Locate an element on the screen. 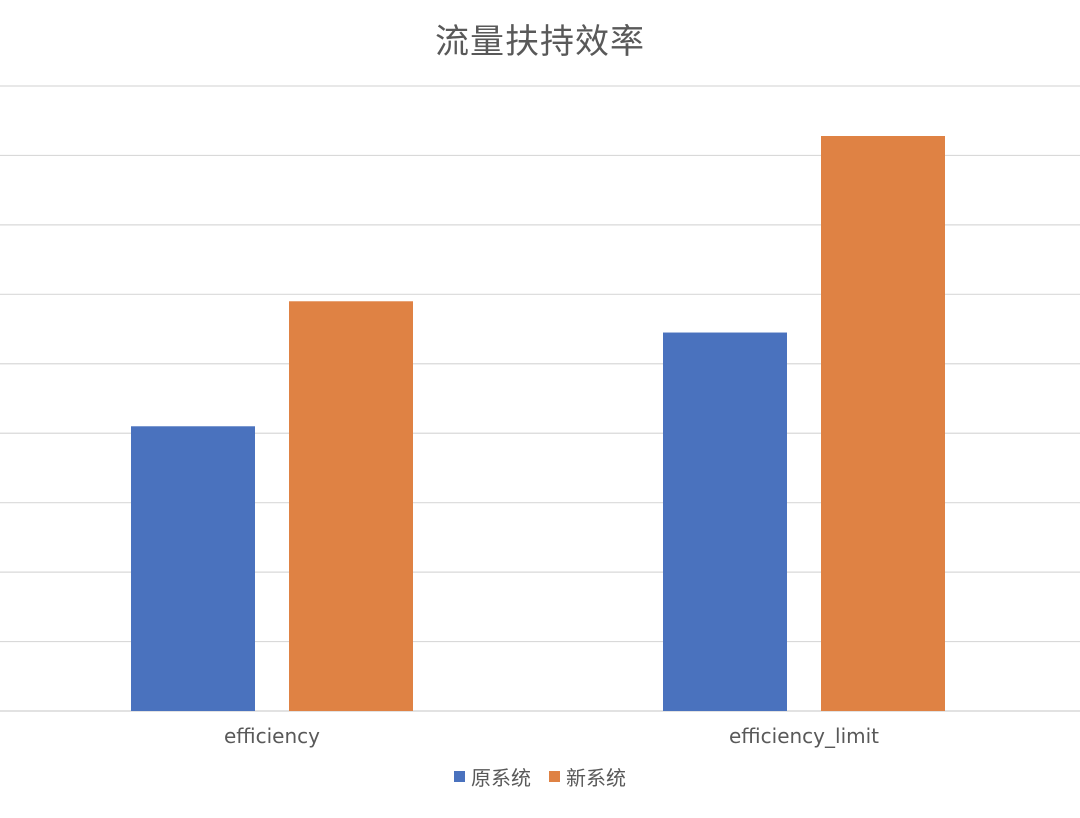 The image size is (1080, 818). x-tick-label: efficiency_limit is located at coordinates (804, 736).